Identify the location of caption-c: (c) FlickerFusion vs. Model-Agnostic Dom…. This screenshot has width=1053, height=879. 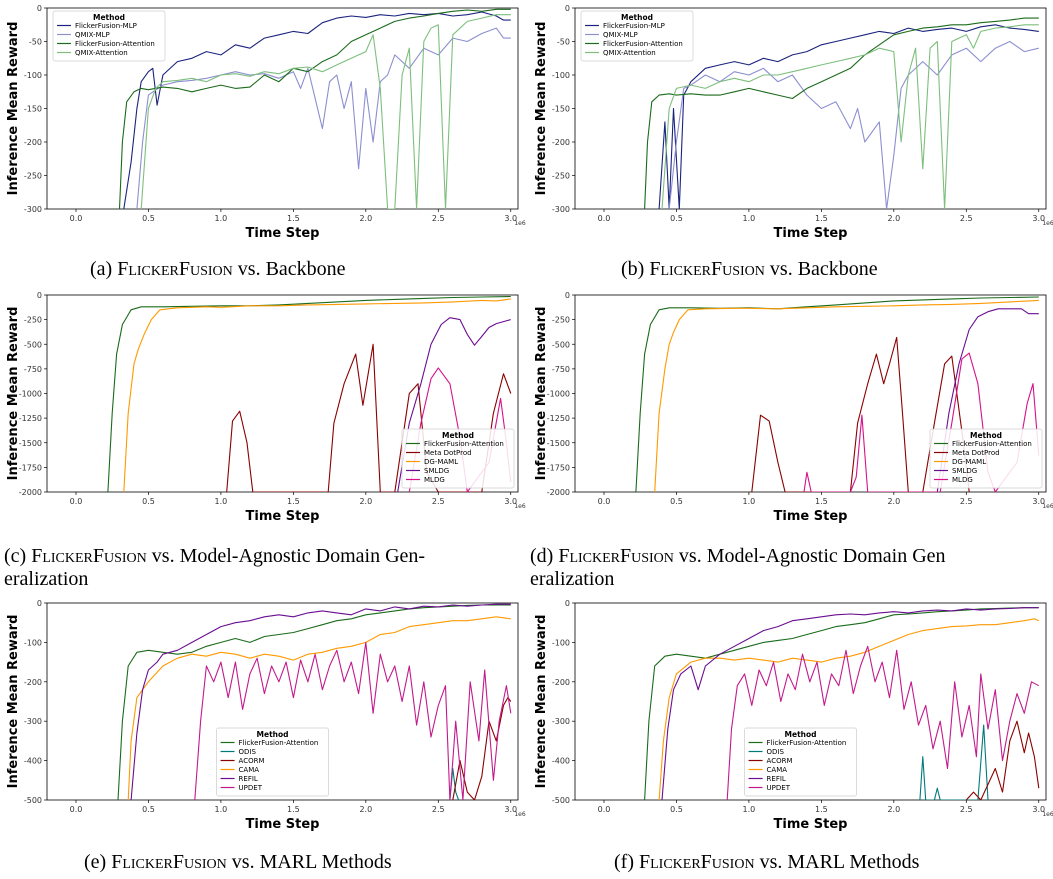
(266, 568).